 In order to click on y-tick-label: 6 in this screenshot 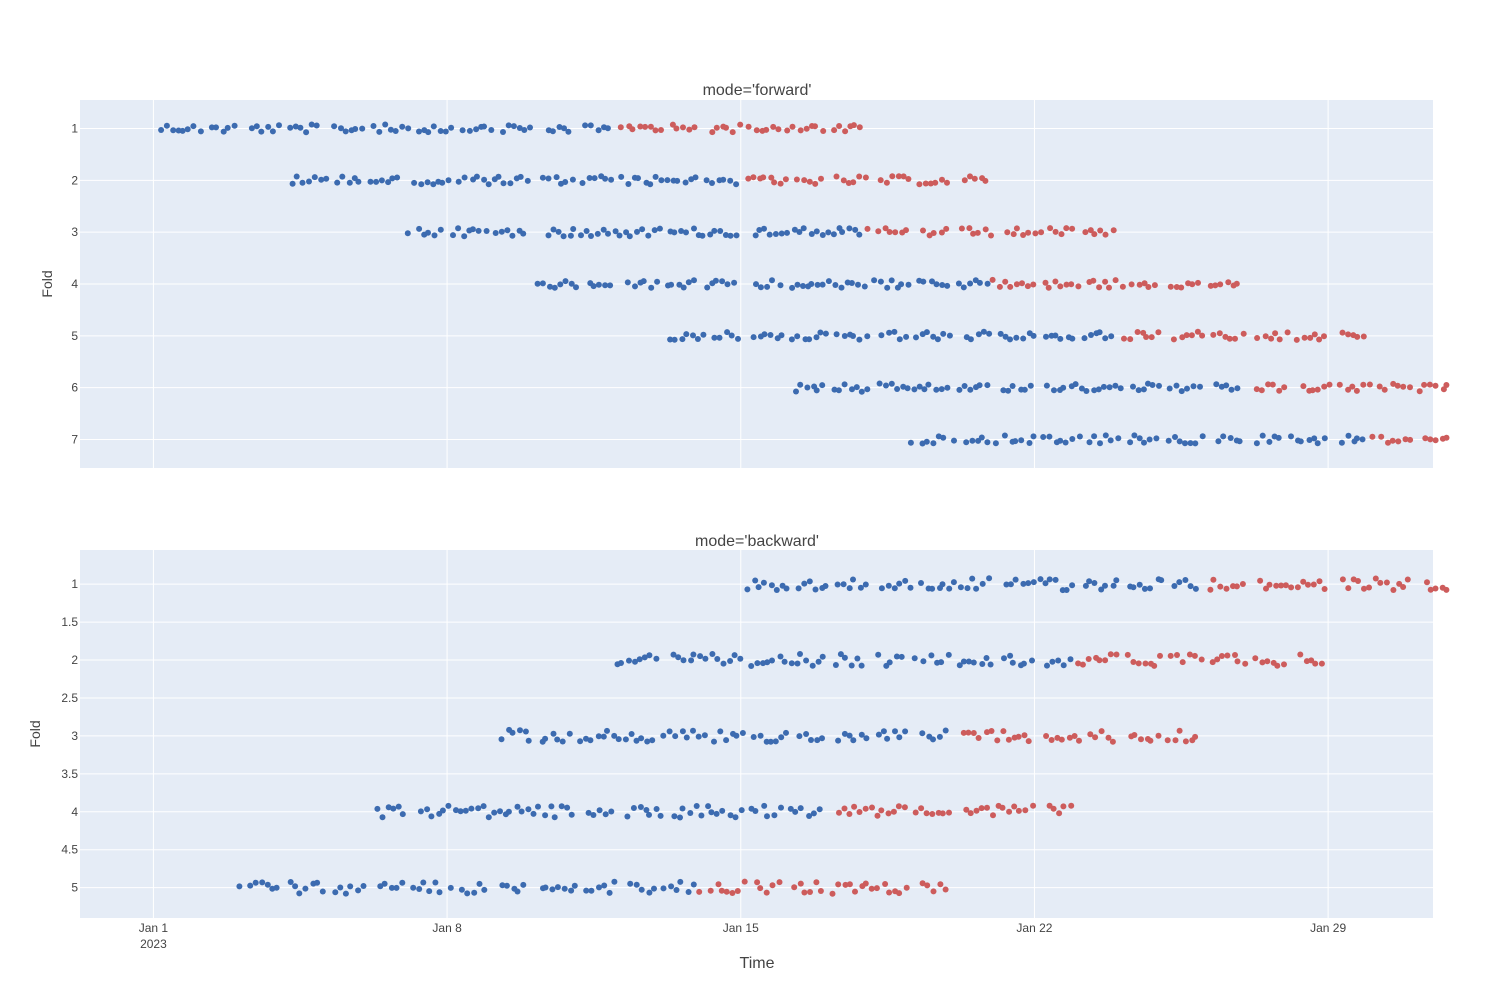, I will do `click(74, 388)`.